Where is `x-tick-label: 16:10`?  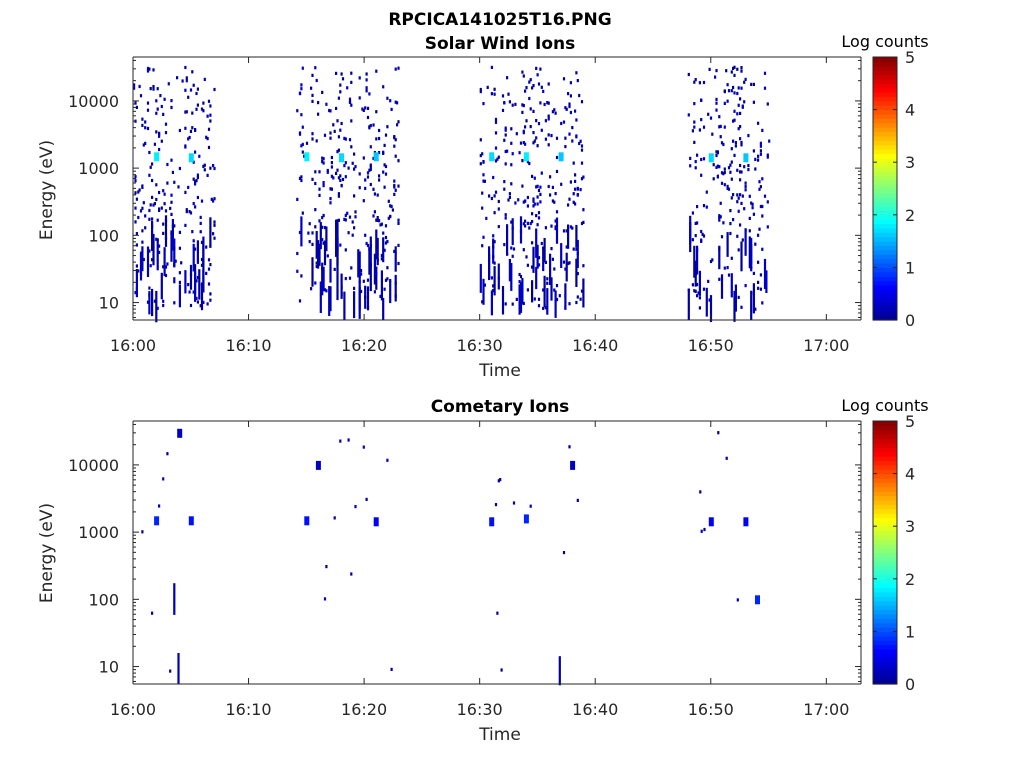
x-tick-label: 16:10 is located at coordinates (249, 709).